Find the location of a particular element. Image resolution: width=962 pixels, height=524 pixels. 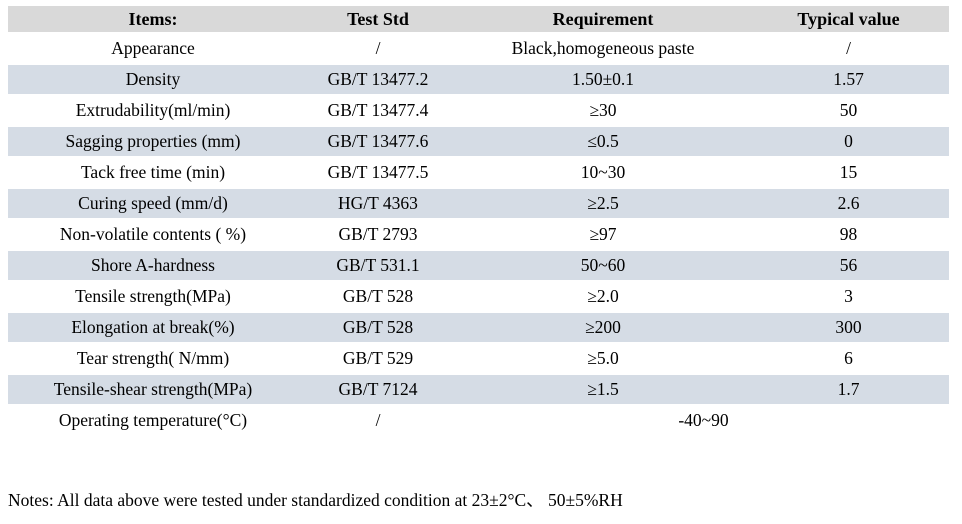

column-header-items: Items: is located at coordinates (153, 19).